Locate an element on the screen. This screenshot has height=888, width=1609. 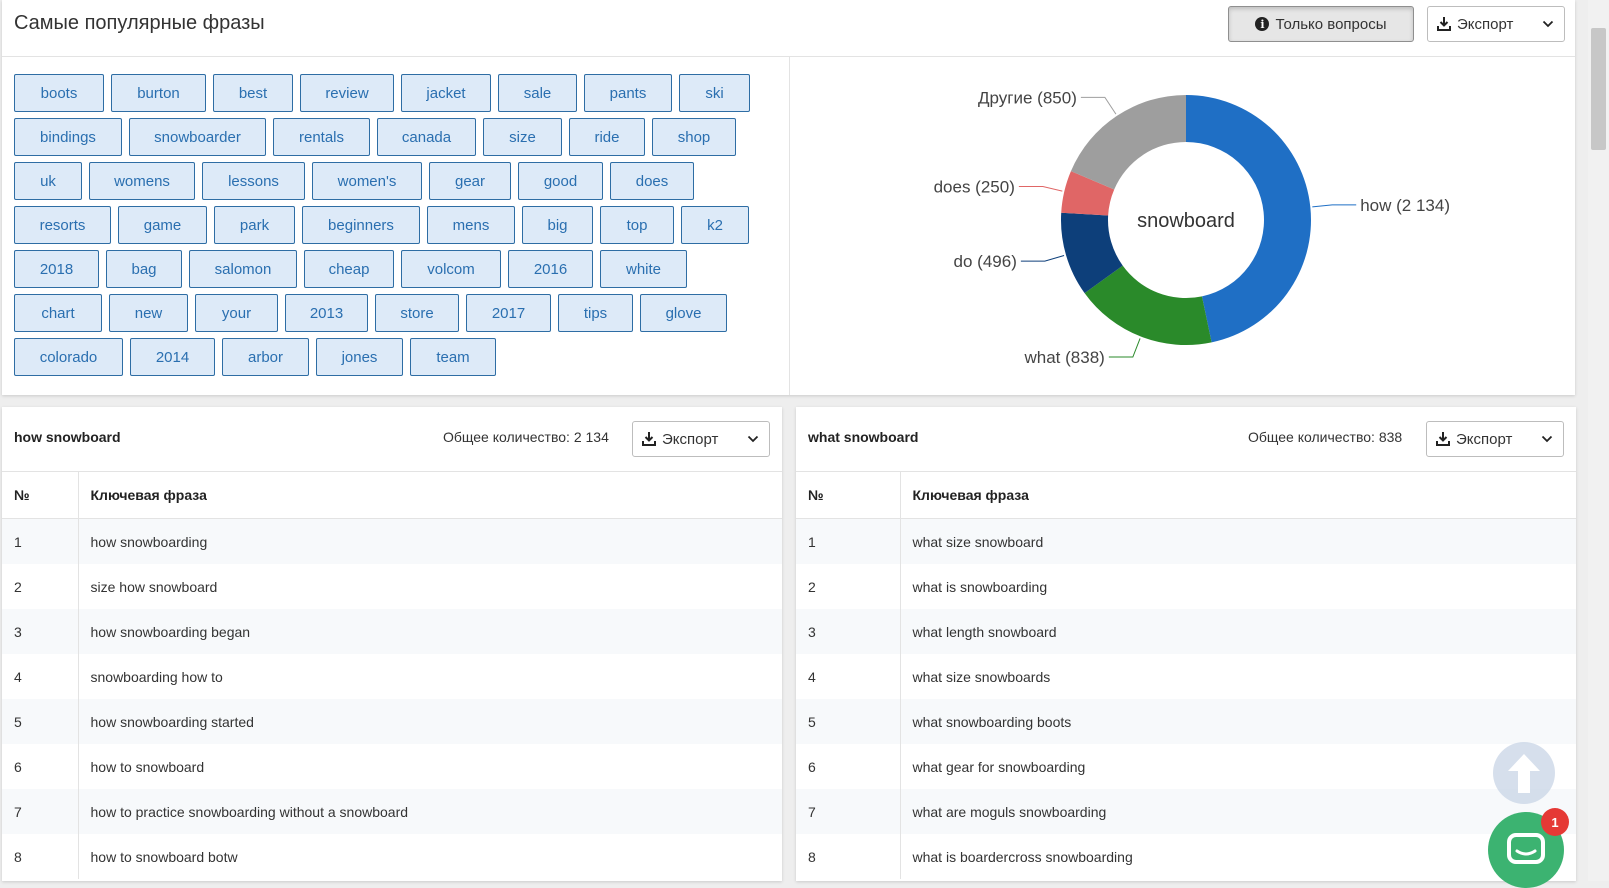
keyword-phrase: how to snowboard botw is located at coordinates (164, 856).